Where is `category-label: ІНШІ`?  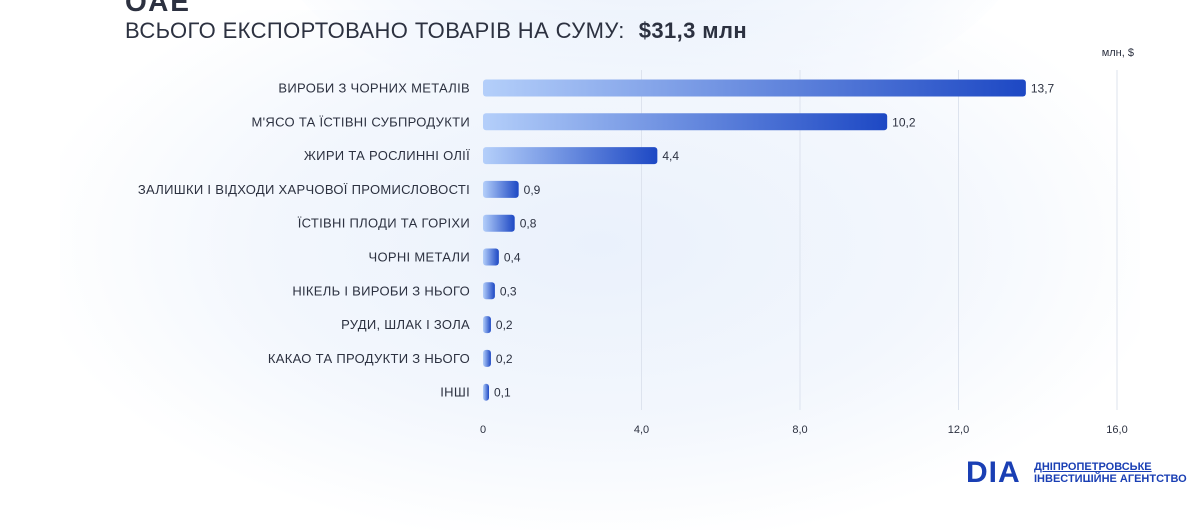
category-label: ІНШІ is located at coordinates (455, 392).